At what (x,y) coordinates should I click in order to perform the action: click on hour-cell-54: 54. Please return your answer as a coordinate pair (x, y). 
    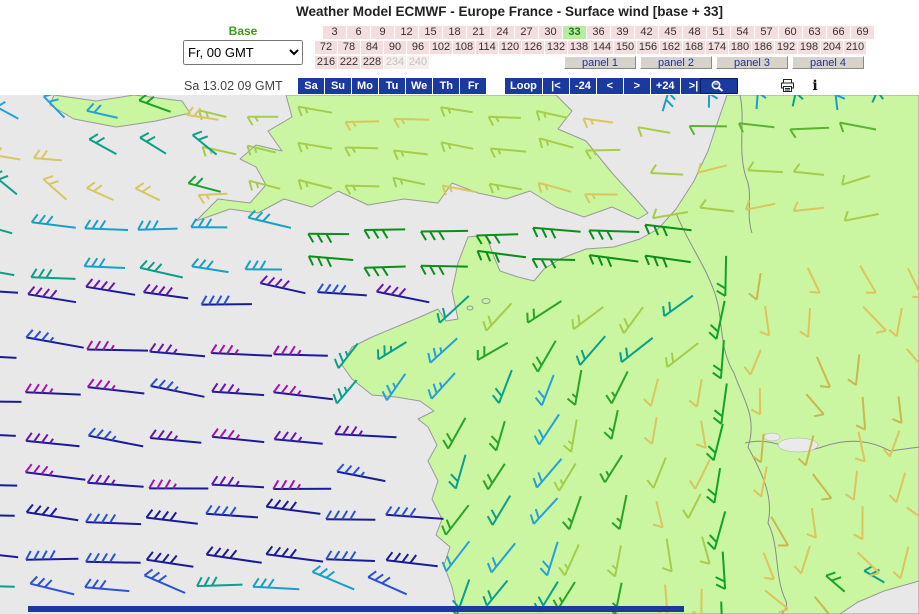
    Looking at the image, I should click on (742, 32).